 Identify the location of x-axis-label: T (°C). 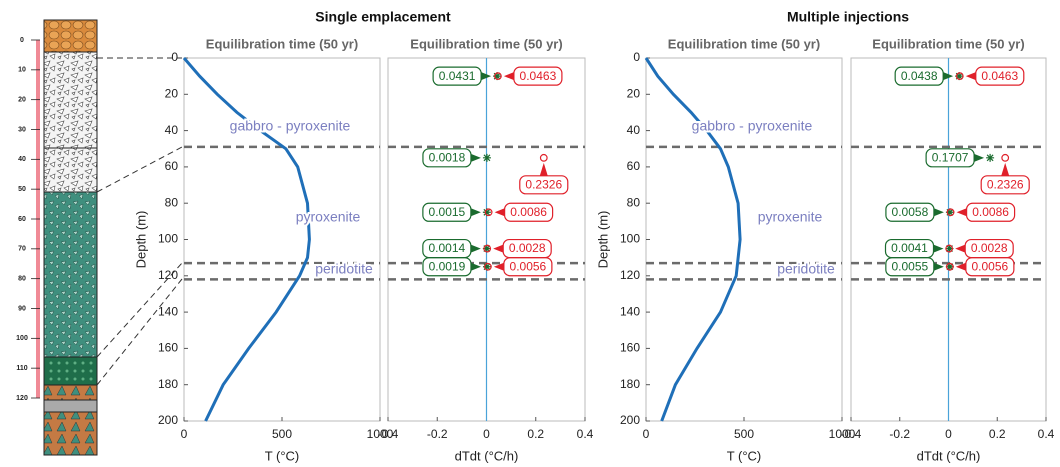
(744, 455).